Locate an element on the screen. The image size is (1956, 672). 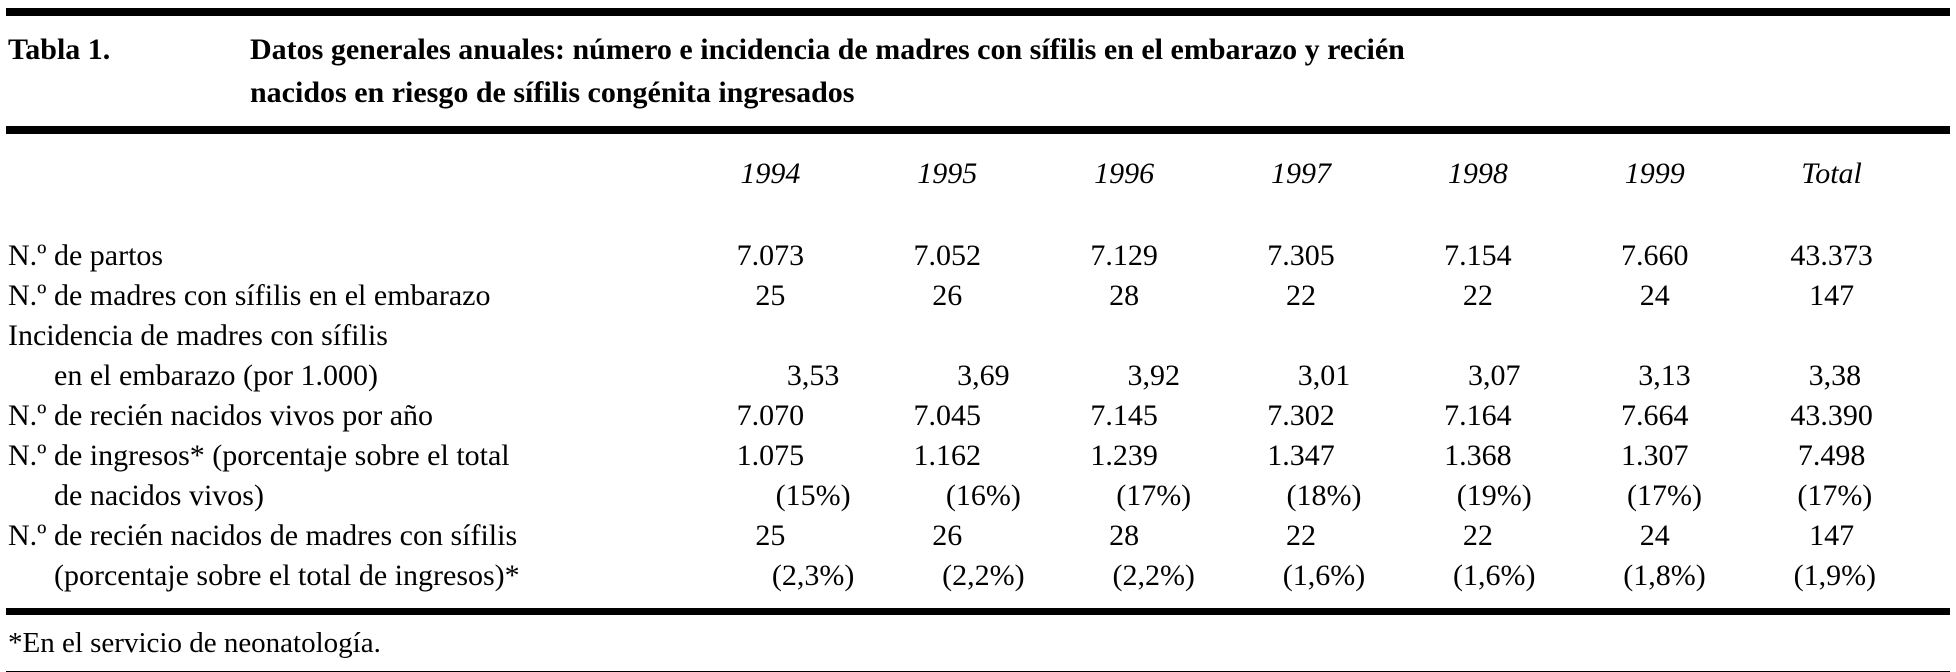
cell-value: 7.073 is located at coordinates (770, 255).